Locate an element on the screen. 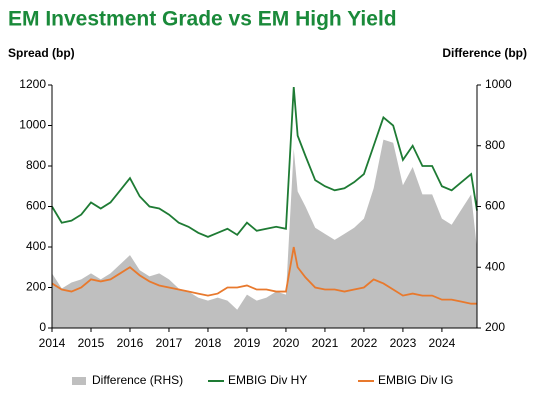  y2-axis-label: Difference (bp) is located at coordinates (484, 53).